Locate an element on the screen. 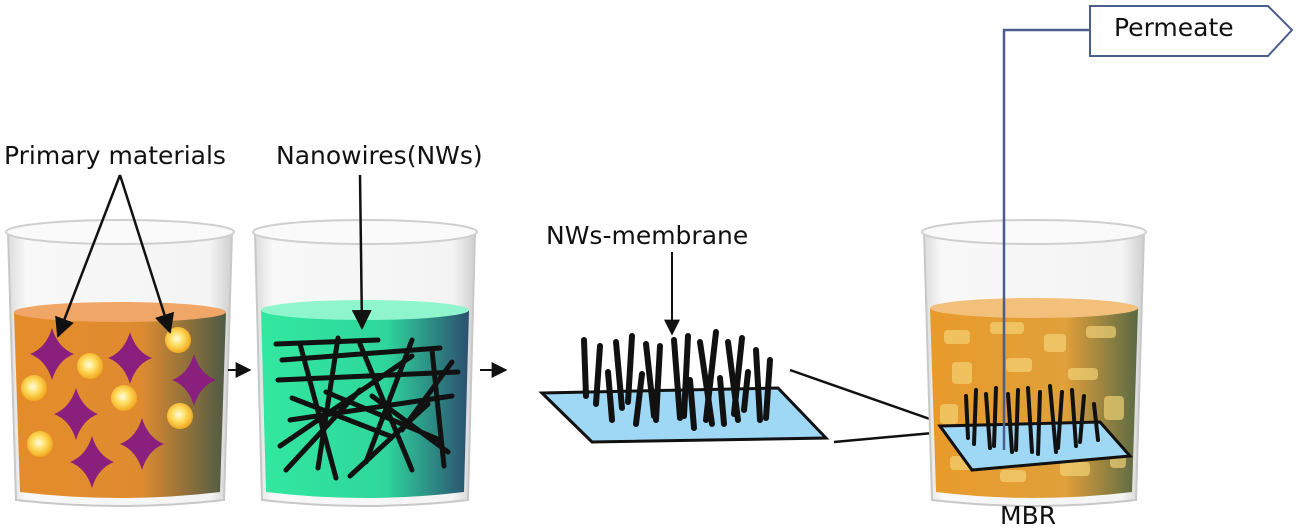  label-primary-materials: Primary materials is located at coordinates (115, 155).